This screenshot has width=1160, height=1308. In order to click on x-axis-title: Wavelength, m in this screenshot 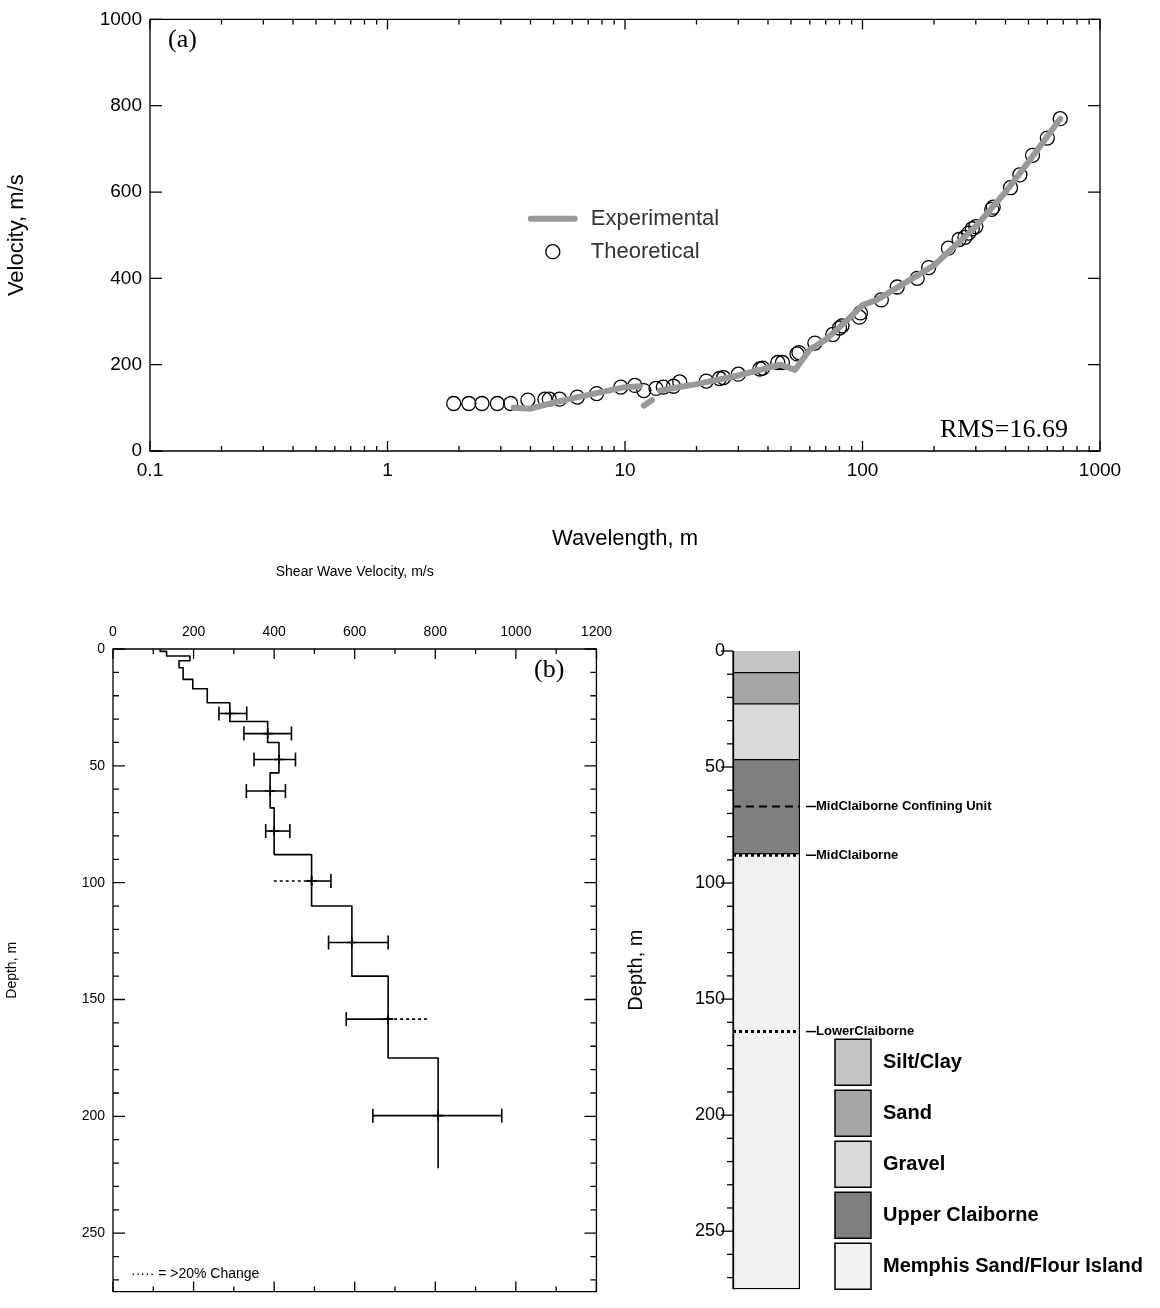, I will do `click(625, 537)`.